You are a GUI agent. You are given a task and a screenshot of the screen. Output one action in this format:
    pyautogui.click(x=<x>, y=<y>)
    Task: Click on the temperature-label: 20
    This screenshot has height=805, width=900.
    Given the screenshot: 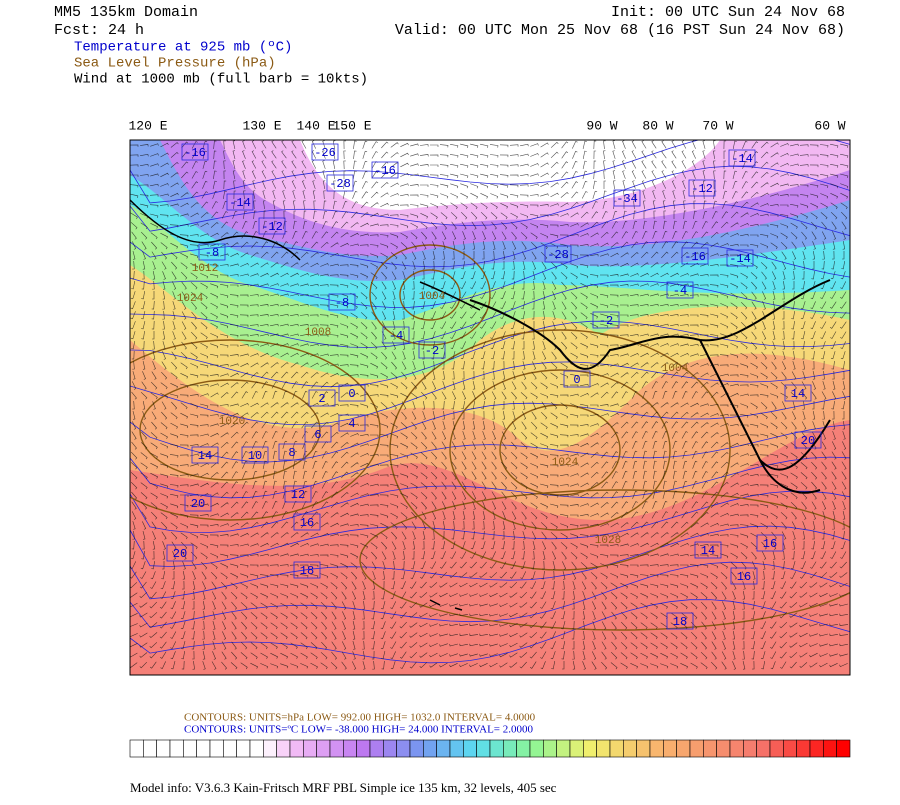 What is the action you would take?
    pyautogui.click(x=180, y=554)
    